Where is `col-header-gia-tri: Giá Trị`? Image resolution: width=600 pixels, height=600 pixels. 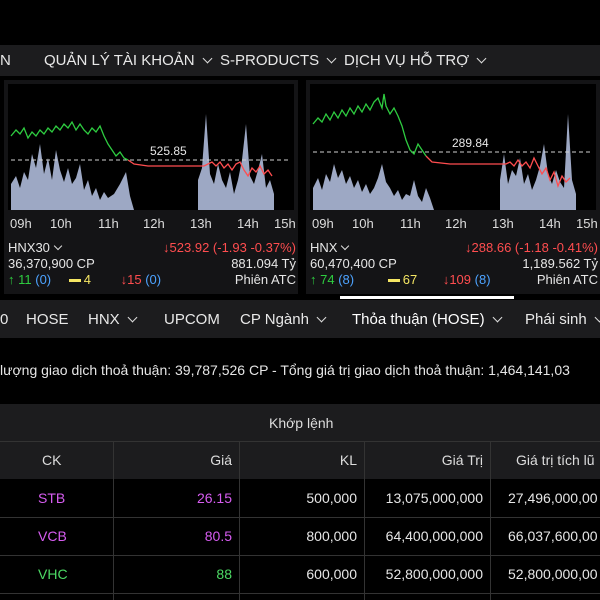
col-header-gia-tri: Giá Trị is located at coordinates (462, 460).